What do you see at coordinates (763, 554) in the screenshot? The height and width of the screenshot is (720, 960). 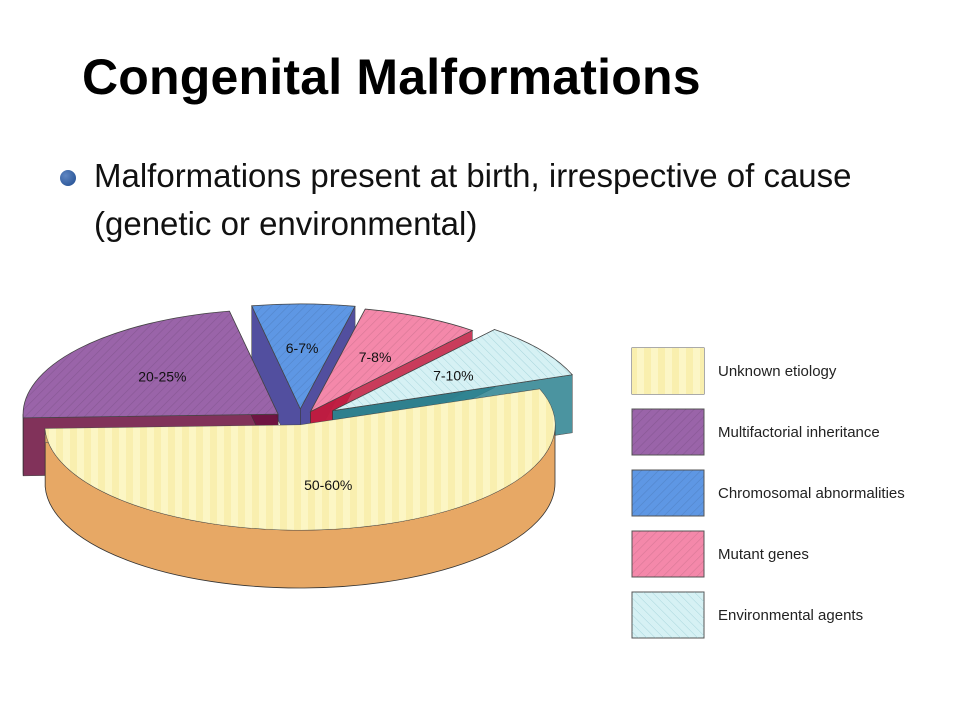 I see `legend-label-mutant-genes: Mutant genes` at bounding box center [763, 554].